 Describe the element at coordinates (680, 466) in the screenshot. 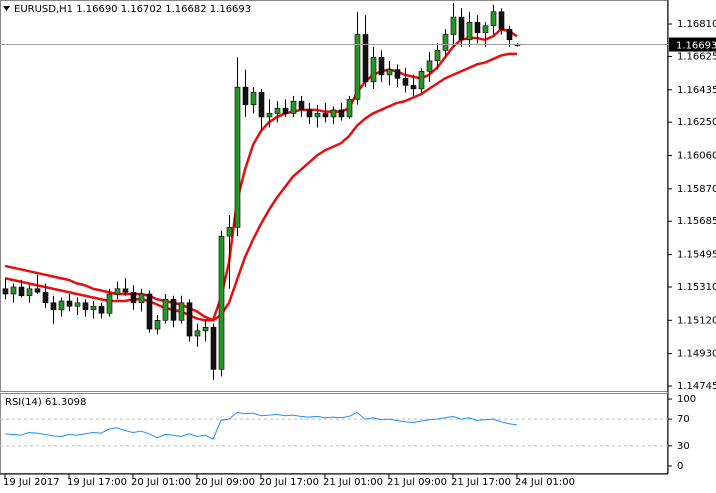

I see `y-tick-label: 0` at that location.